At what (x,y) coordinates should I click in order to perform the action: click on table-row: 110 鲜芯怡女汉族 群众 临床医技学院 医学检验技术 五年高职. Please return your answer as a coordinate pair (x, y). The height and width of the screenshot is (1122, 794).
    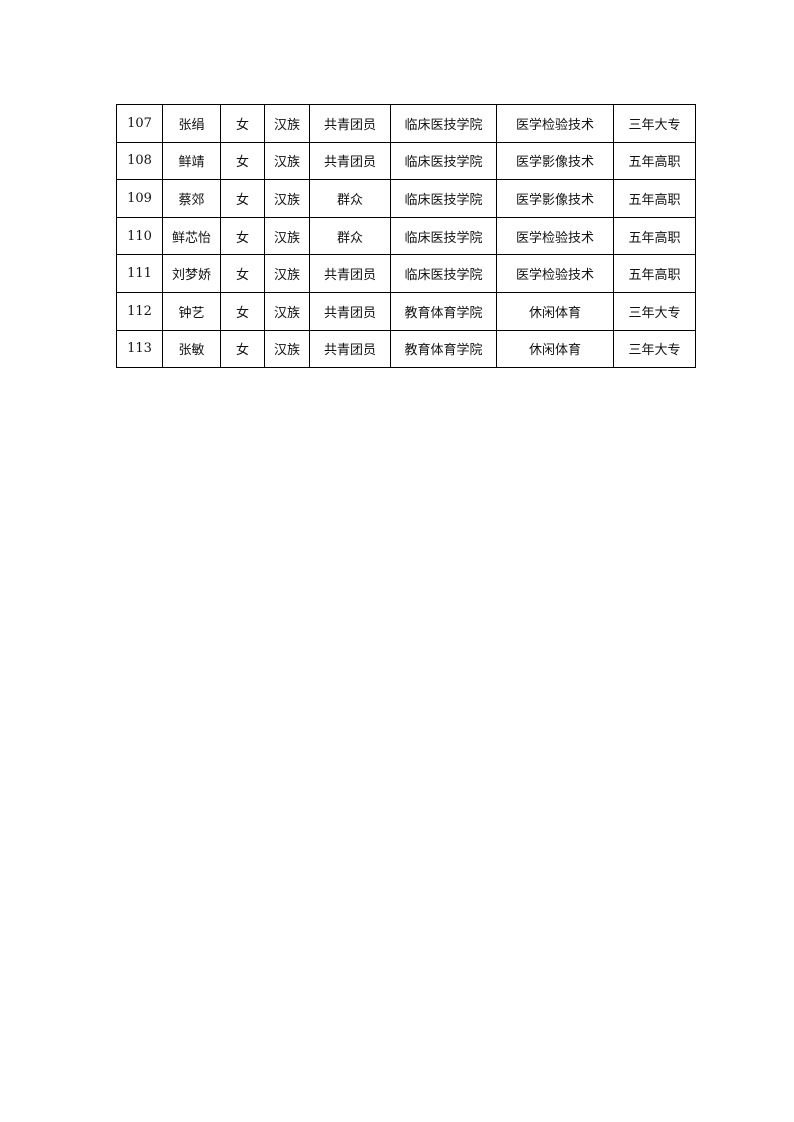
    Looking at the image, I should click on (406, 236).